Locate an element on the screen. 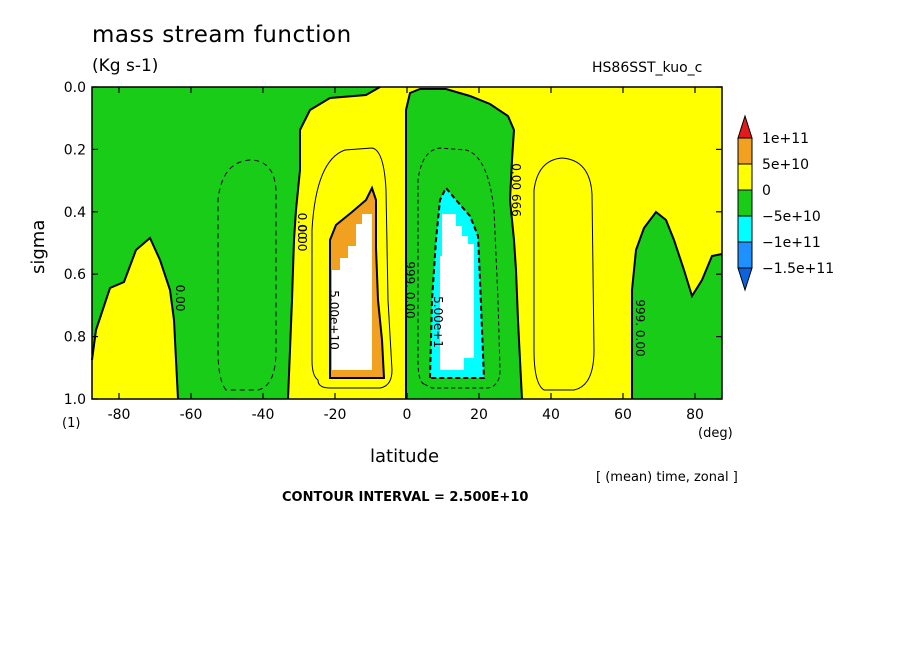 This screenshot has width=904, height=654. contour-label: 5.00e+10 is located at coordinates (334, 319).